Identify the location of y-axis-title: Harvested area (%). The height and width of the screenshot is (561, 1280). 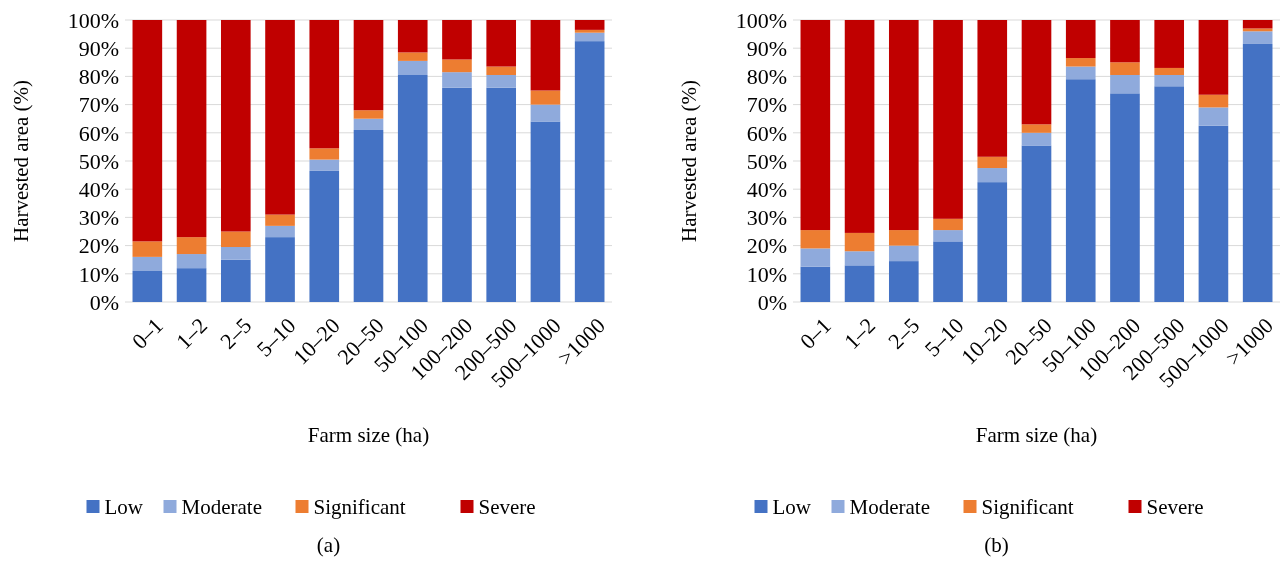
(21, 161).